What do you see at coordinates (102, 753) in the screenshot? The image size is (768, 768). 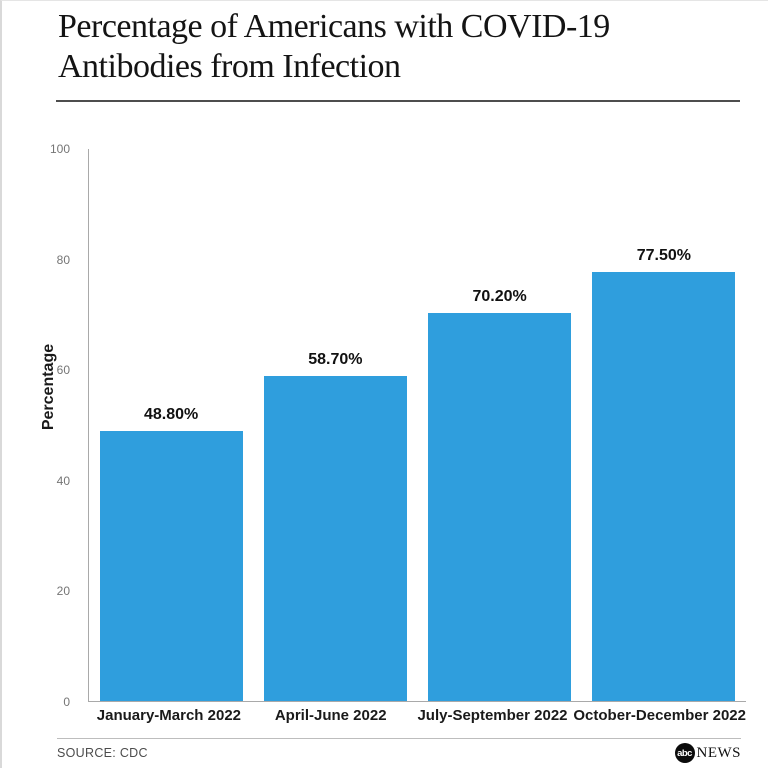 I see `source-label: SOURCE: CDC` at bounding box center [102, 753].